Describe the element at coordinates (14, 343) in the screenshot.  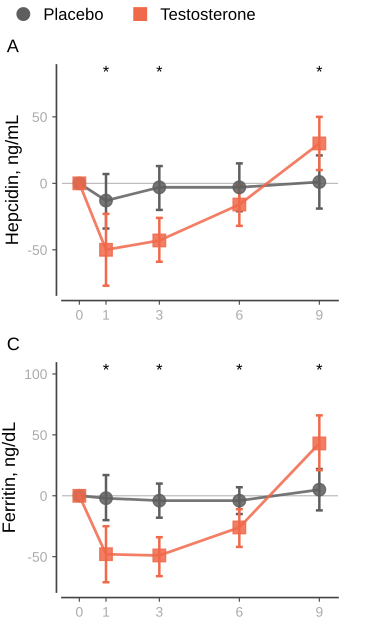
I see `chart-title: C` at that location.